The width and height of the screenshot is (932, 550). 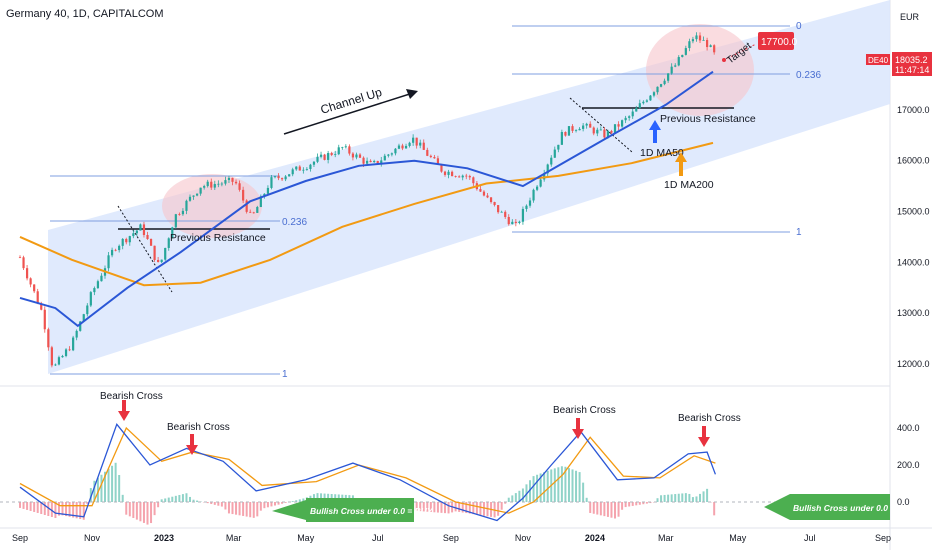 What do you see at coordinates (708, 119) in the screenshot?
I see `prev-resistance-right-label: Previous Resistance` at bounding box center [708, 119].